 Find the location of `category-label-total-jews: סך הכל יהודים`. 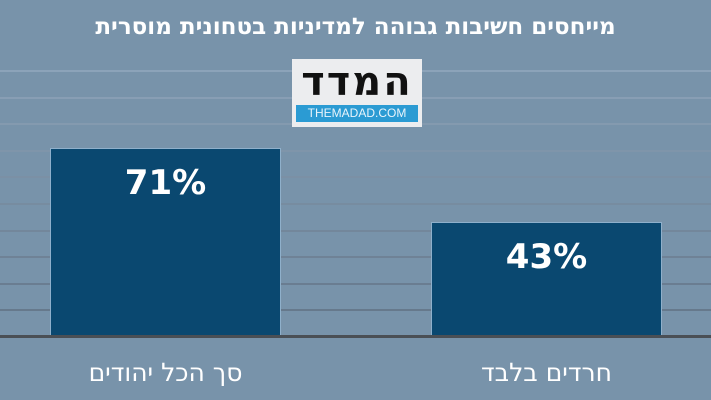

category-label-total-jews: סך הכל יהודים is located at coordinates (165, 372).